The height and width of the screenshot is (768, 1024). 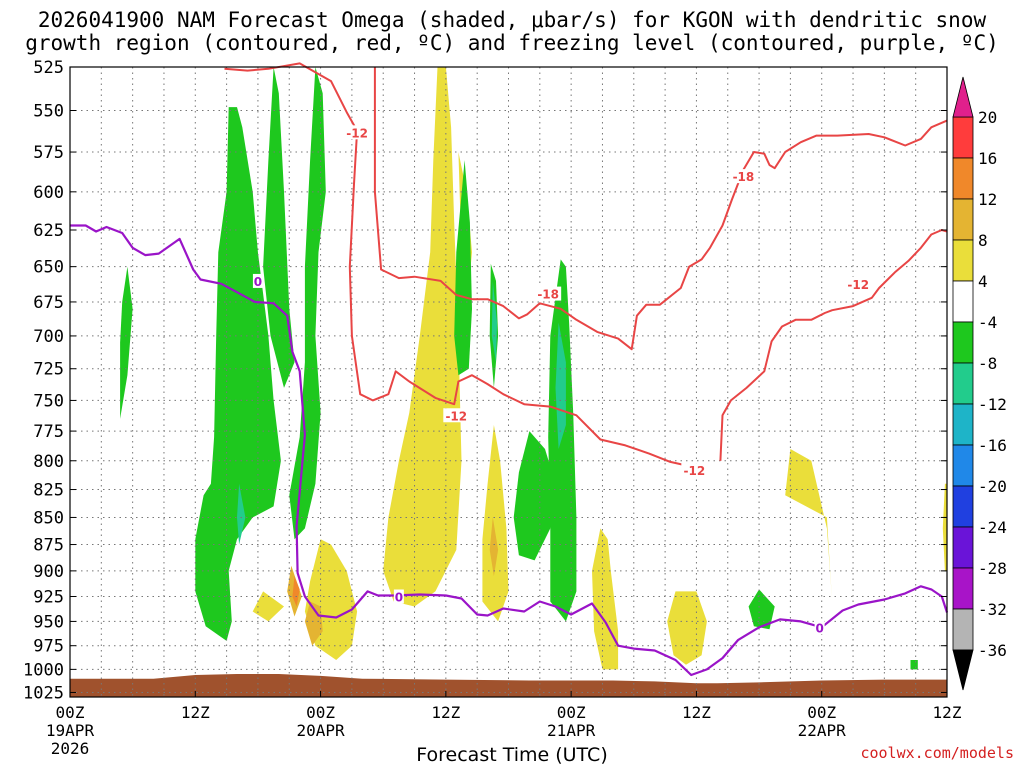 What do you see at coordinates (992, 609) in the screenshot?
I see `colorbar-label-12: -32` at bounding box center [992, 609].